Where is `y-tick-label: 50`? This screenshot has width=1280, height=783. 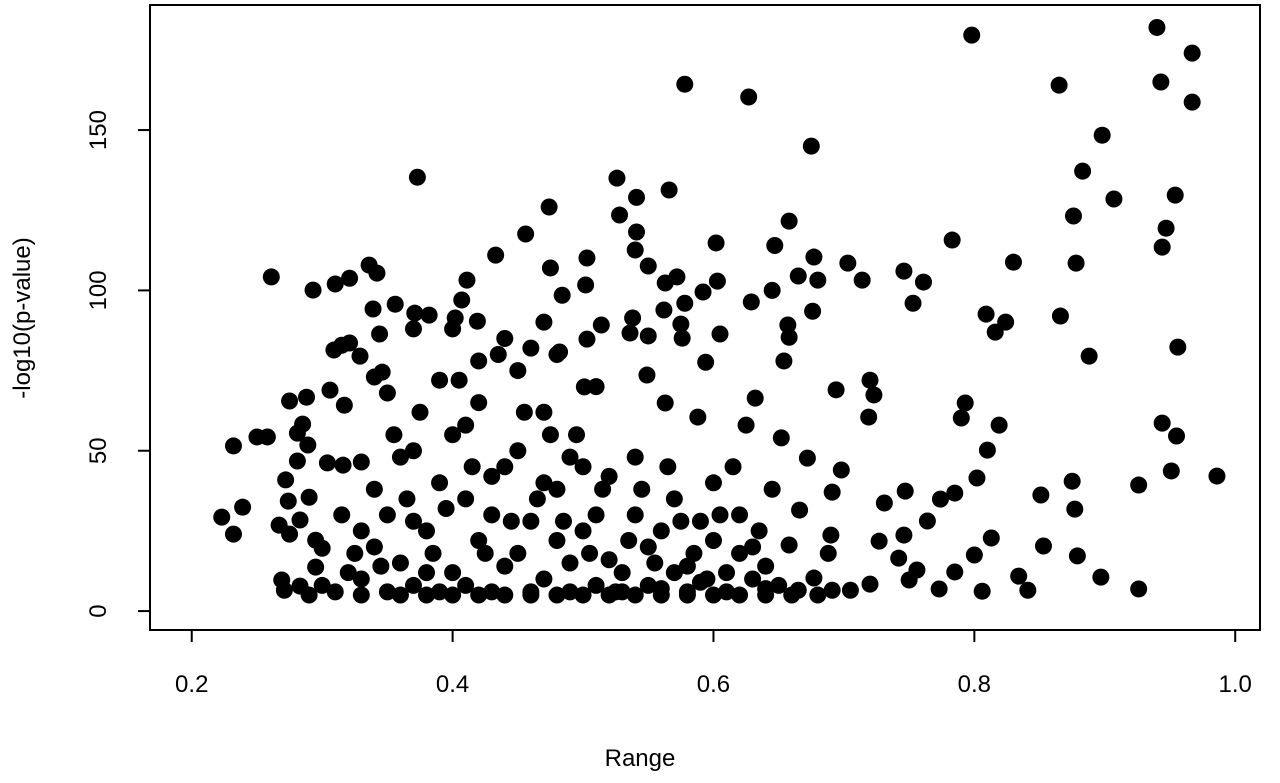
y-tick-label: 50 is located at coordinates (98, 450).